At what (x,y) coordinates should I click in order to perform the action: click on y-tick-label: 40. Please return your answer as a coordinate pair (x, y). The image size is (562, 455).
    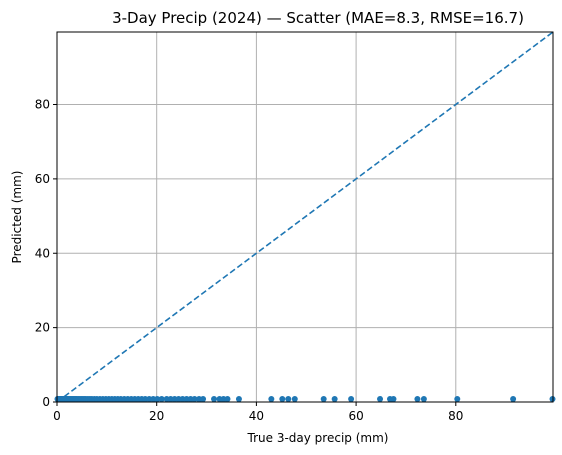
    Looking at the image, I should click on (42, 253).